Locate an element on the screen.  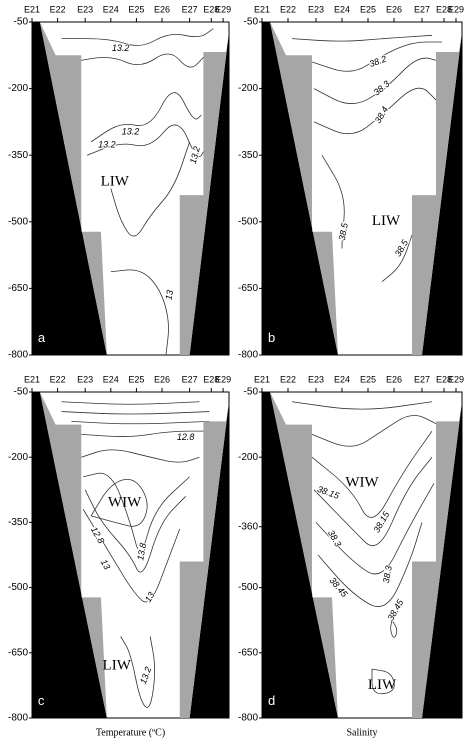
x-axis-label: Salinity is located at coordinates (361, 732).